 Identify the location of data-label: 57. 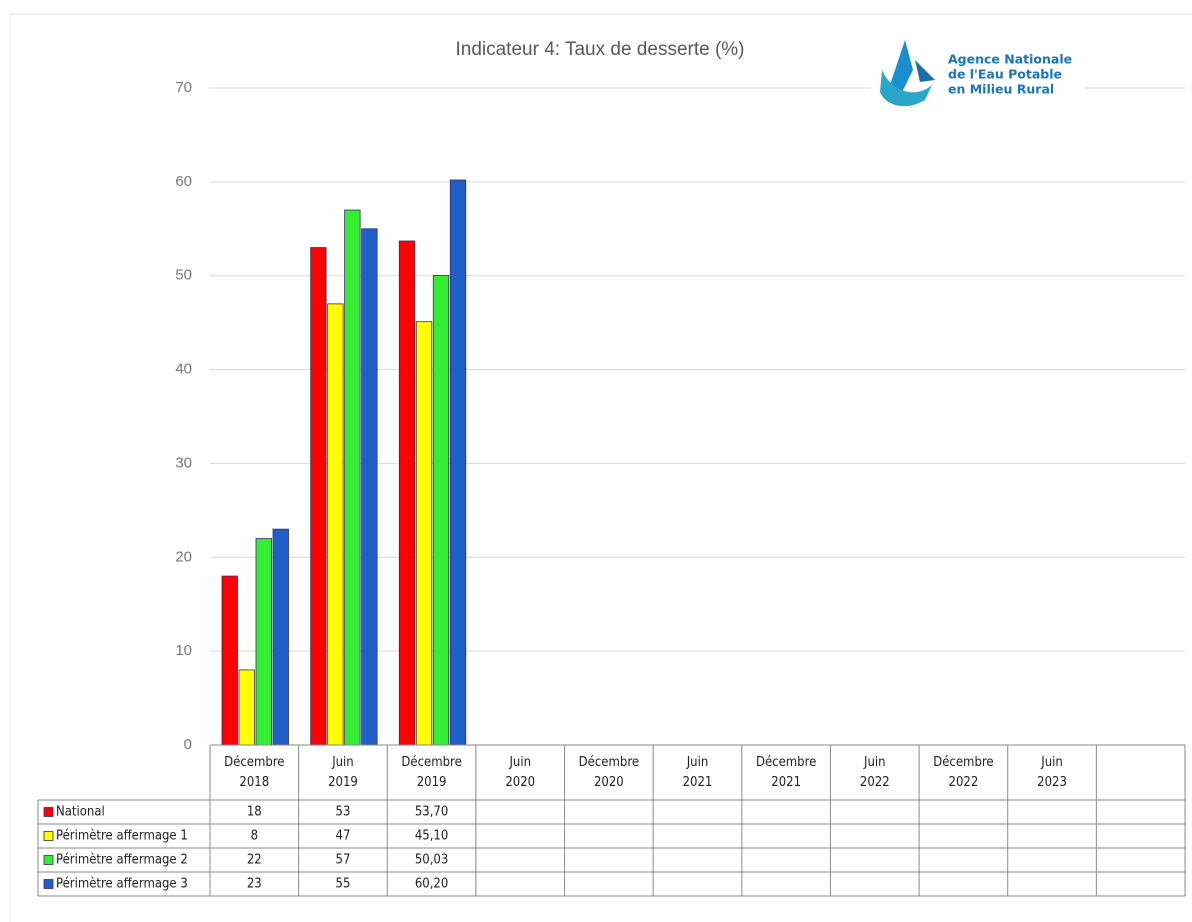
(343, 860).